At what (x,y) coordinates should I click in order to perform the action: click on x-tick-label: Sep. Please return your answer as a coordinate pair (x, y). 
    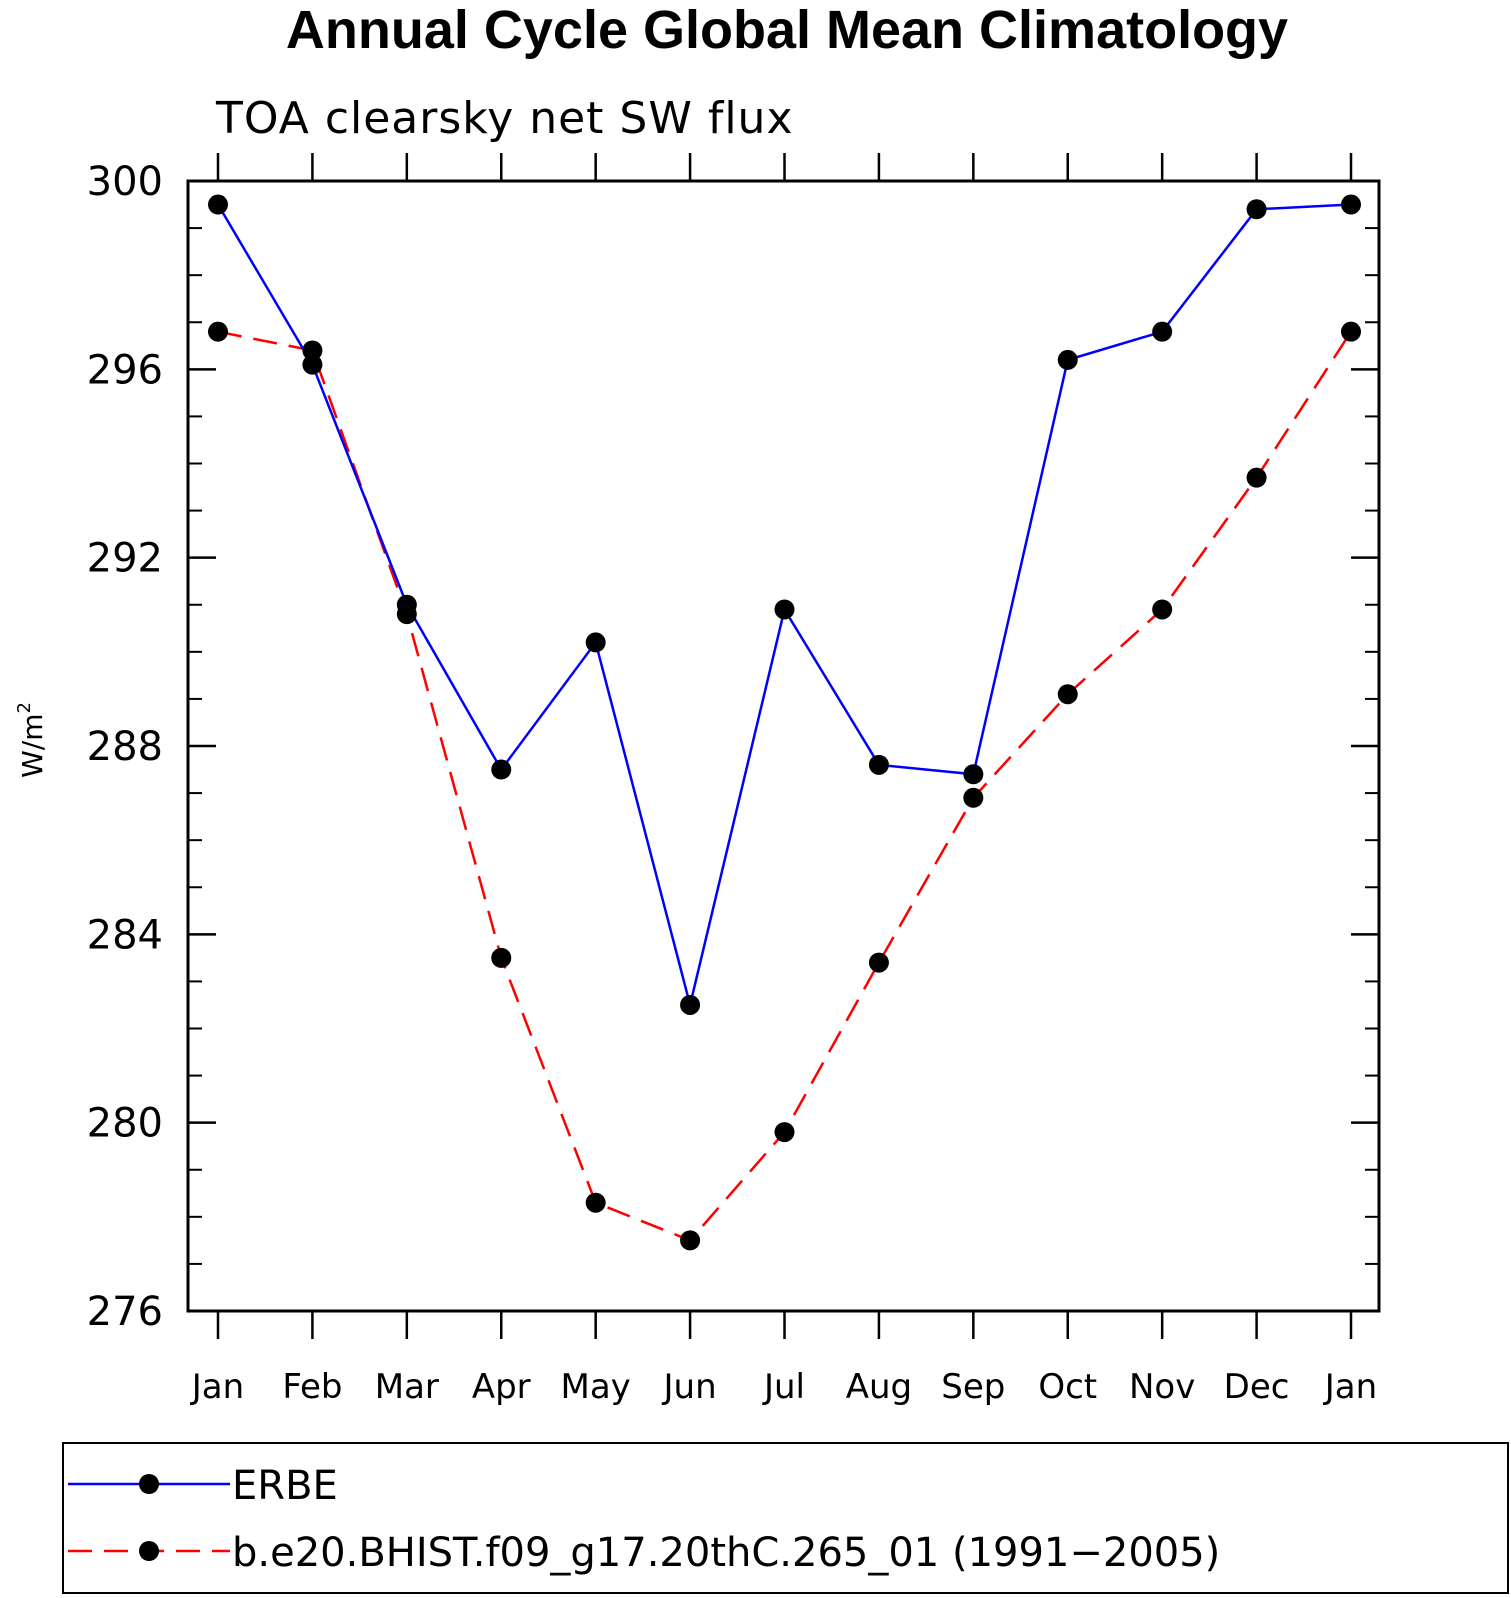
    Looking at the image, I should click on (973, 1387).